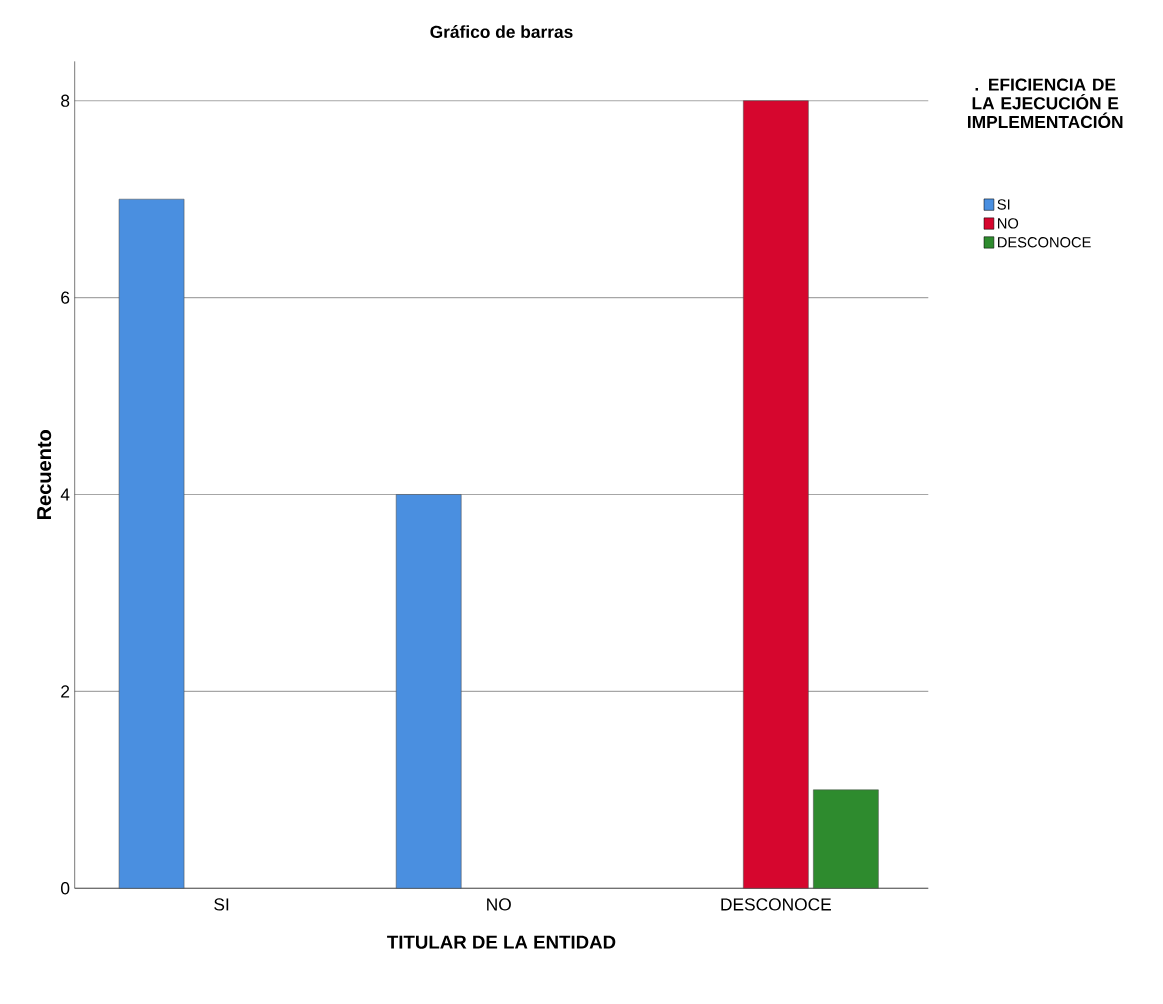  I want to click on legend-label: NO, so click(1008, 223).